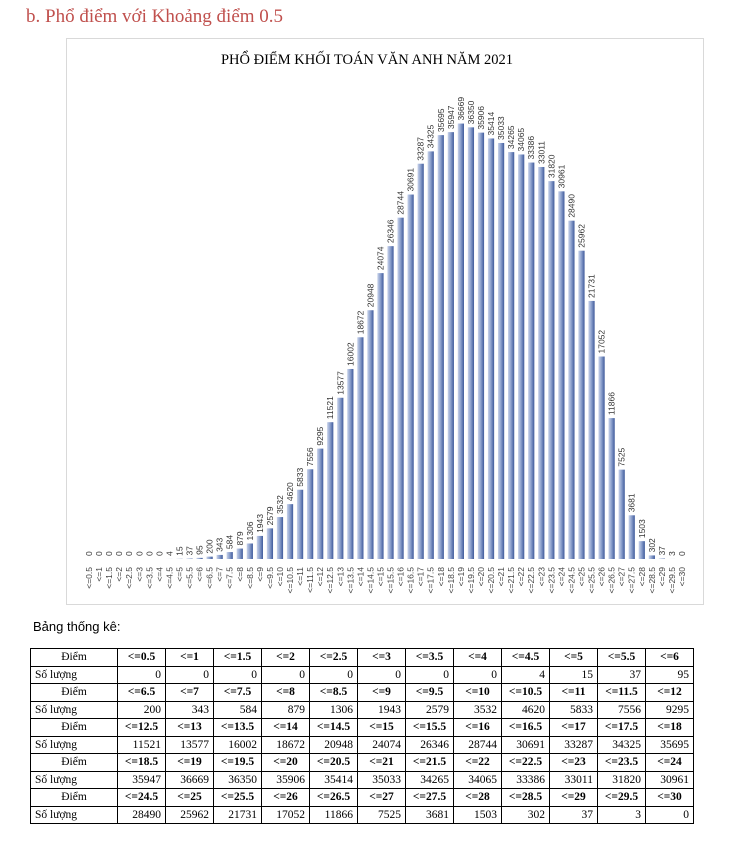 The image size is (730, 859). What do you see at coordinates (285, 657) in the screenshot?
I see `score-cell: <=2` at bounding box center [285, 657].